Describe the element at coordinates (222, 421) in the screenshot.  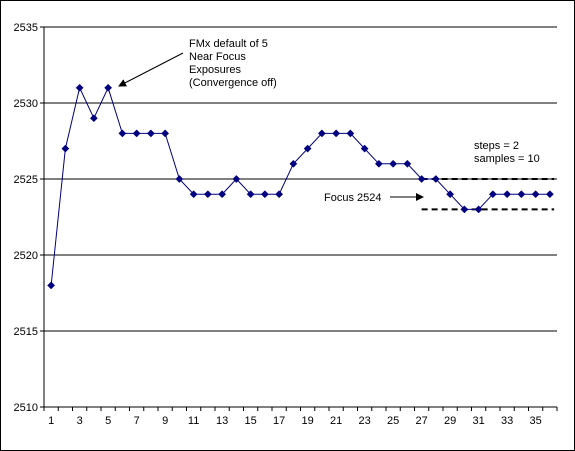
I see `x-tick-label: 13` at that location.